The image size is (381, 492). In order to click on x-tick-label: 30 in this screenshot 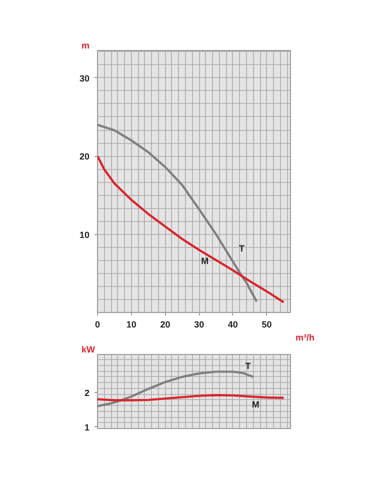, I will do `click(199, 325)`.